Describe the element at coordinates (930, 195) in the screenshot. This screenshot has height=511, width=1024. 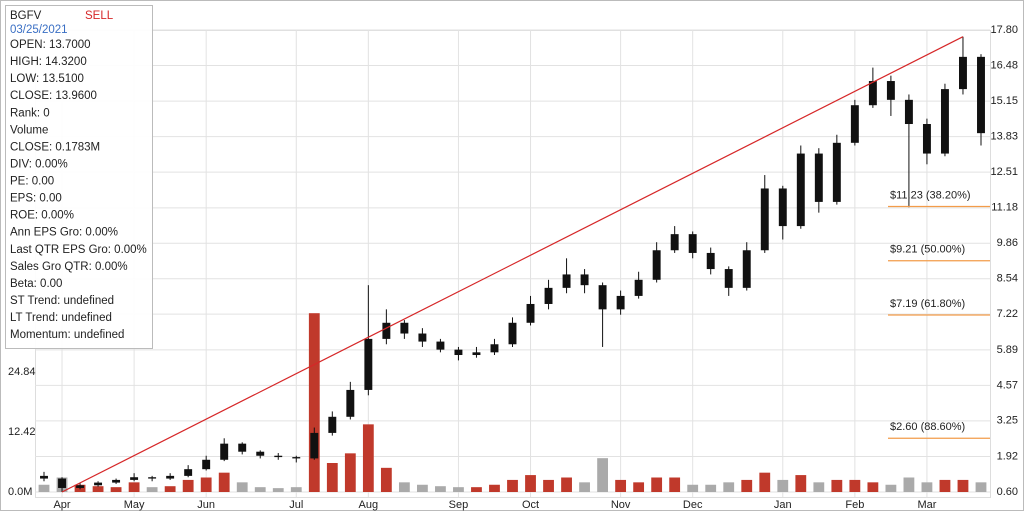
I see `fib-label: $11.23 (38.20%)` at that location.